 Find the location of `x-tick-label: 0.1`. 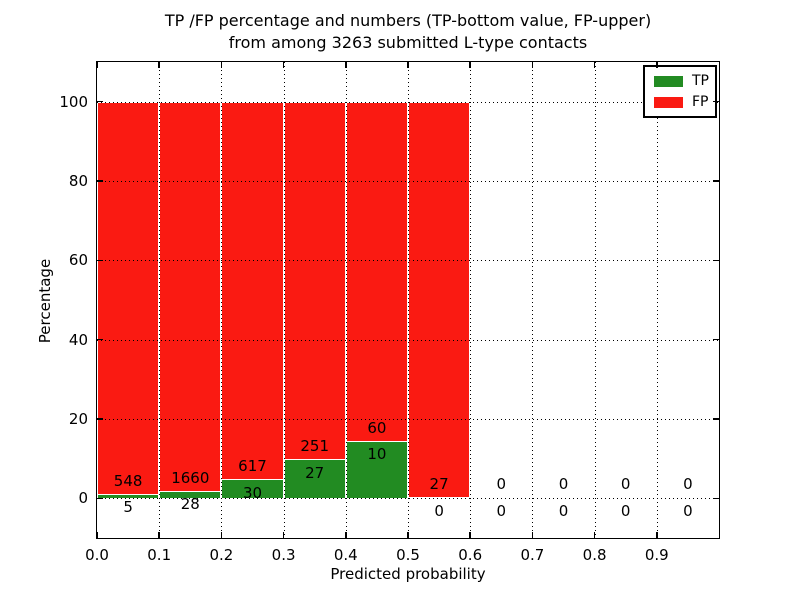

x-tick-label: 0.1 is located at coordinates (159, 555).